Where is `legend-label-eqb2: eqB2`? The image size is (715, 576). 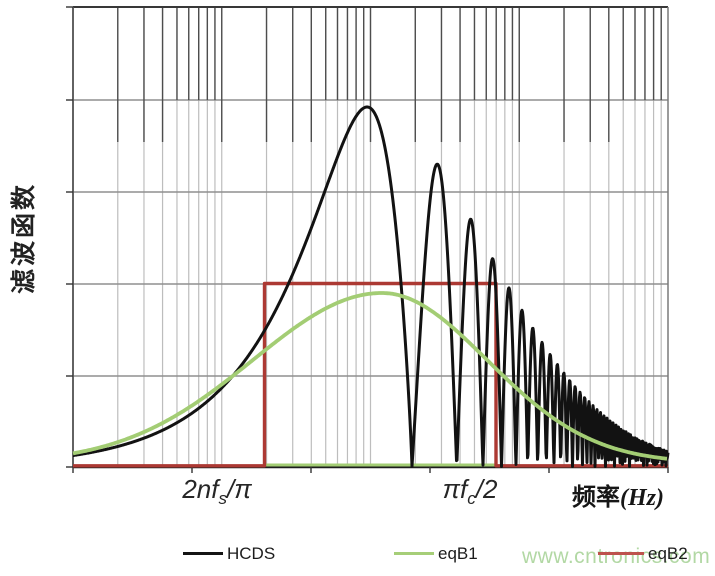
legend-label-eqb2: eqB2 is located at coordinates (668, 553).